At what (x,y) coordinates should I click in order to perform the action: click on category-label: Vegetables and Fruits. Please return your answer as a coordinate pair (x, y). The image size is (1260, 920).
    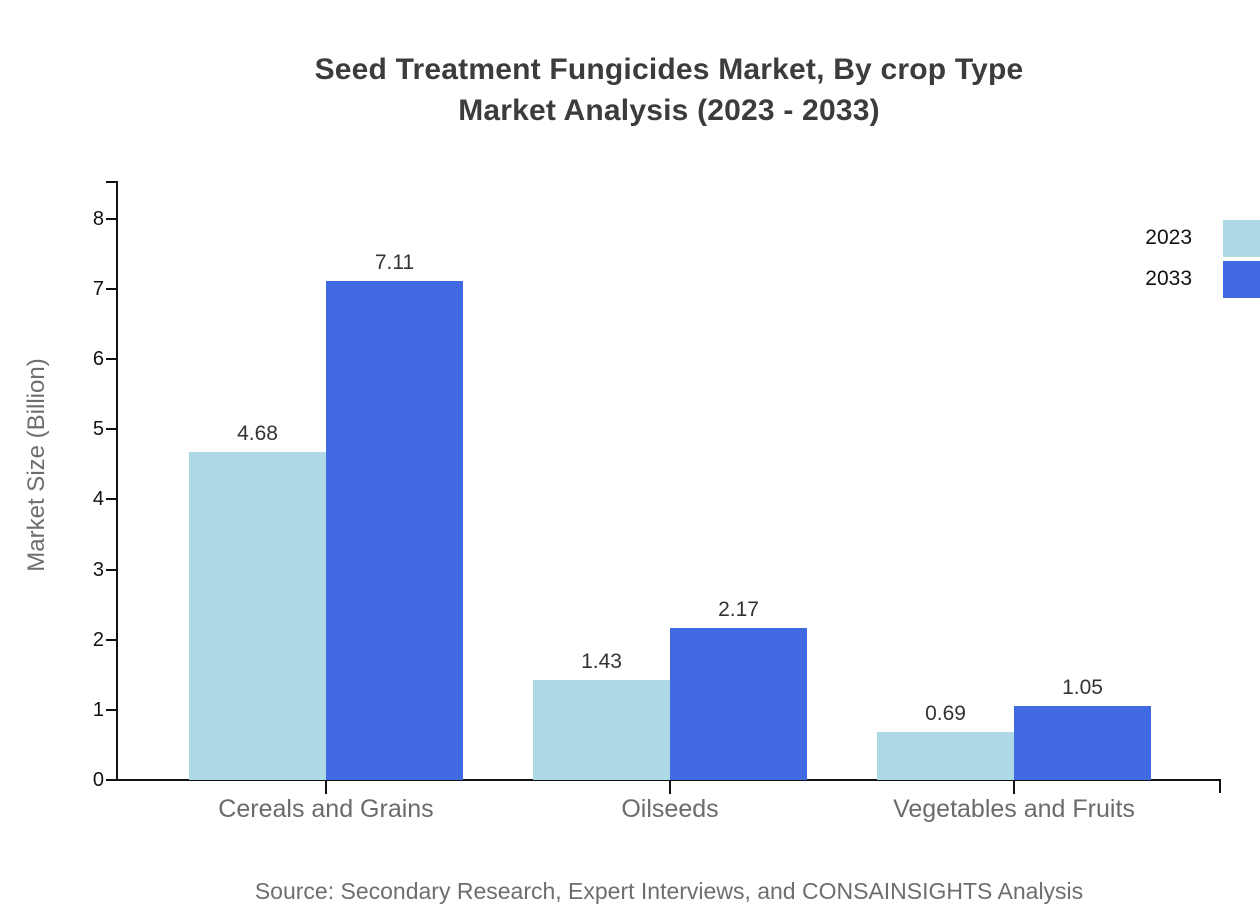
    Looking at the image, I should click on (1014, 809).